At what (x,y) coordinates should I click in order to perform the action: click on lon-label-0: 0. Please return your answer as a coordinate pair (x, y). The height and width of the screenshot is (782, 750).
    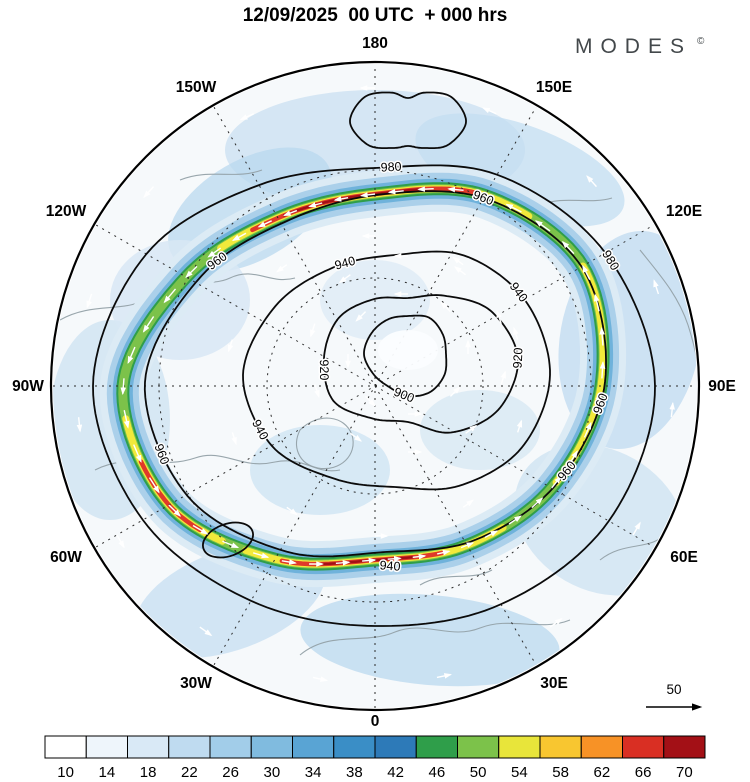
    Looking at the image, I should click on (375, 721).